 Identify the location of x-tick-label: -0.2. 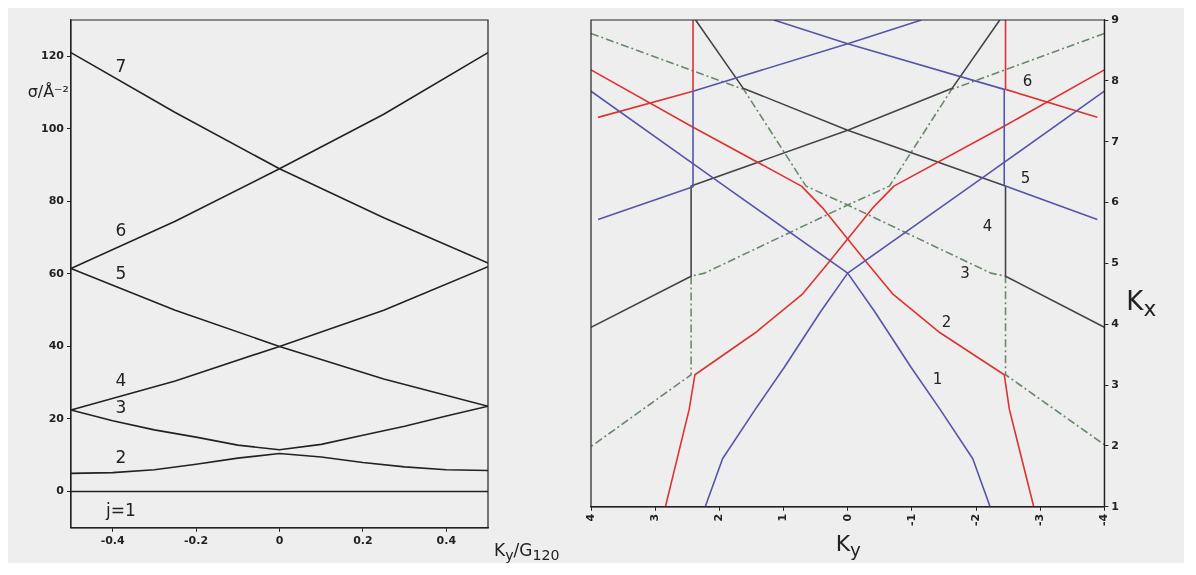
(196, 541).